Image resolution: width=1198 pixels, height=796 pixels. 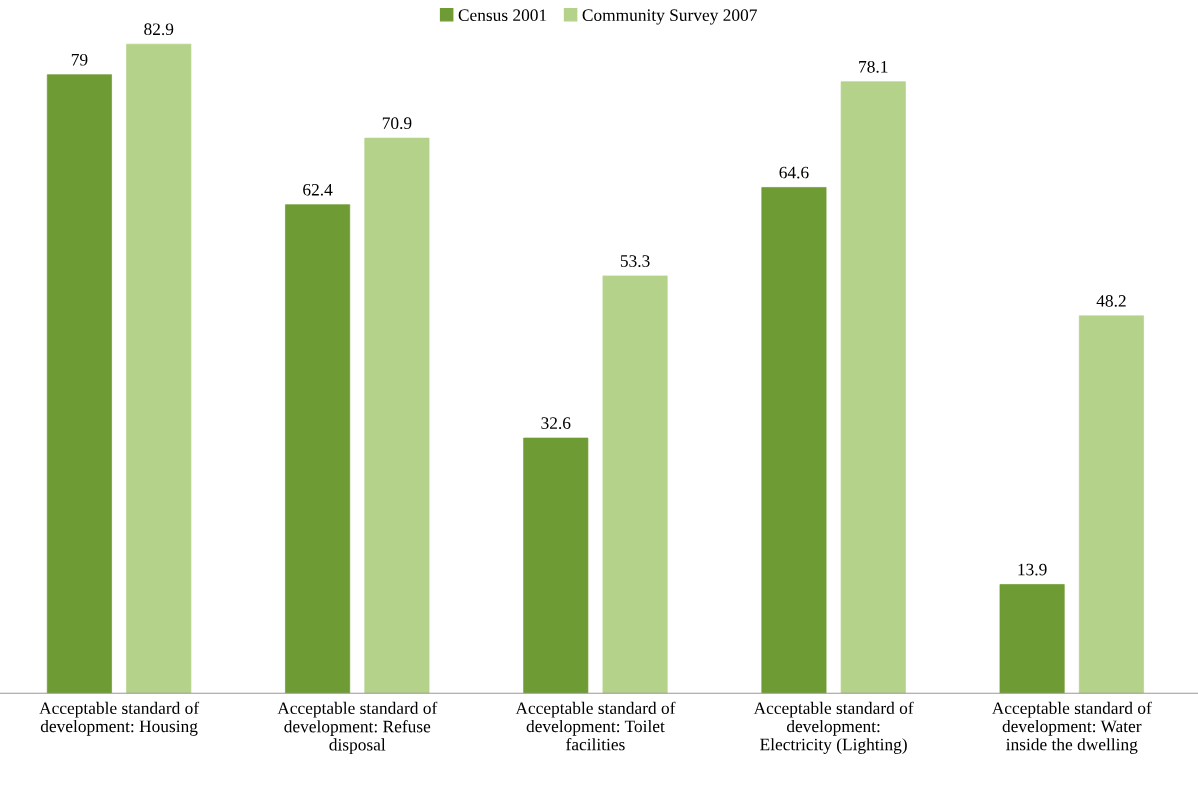 What do you see at coordinates (318, 189) in the screenshot?
I see `data-label: 62.4` at bounding box center [318, 189].